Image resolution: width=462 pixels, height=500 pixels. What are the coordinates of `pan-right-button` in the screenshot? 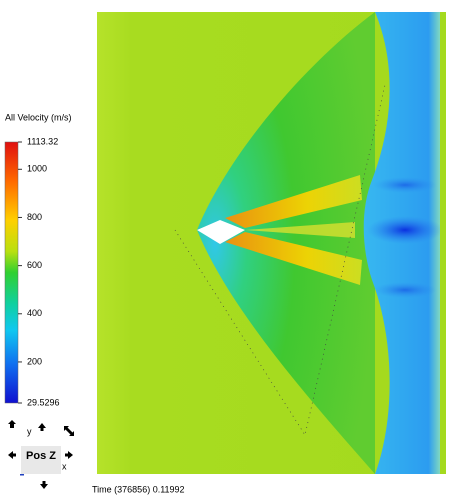 It's located at (69, 455).